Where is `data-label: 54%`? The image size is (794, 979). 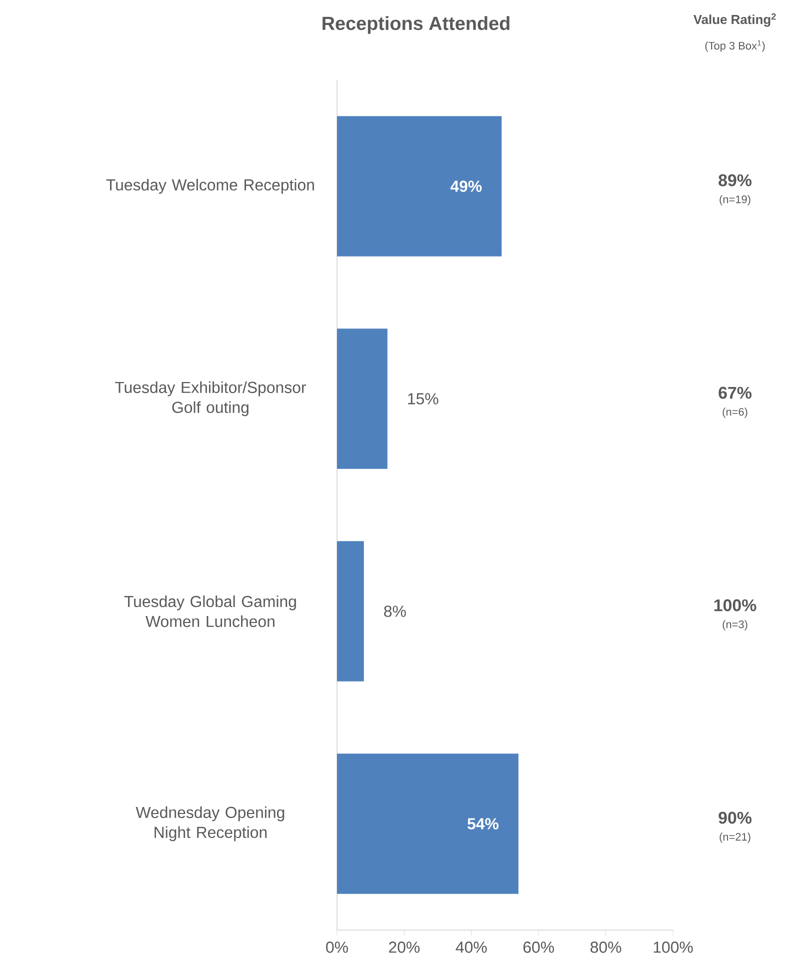
data-label: 54% is located at coordinates (483, 824).